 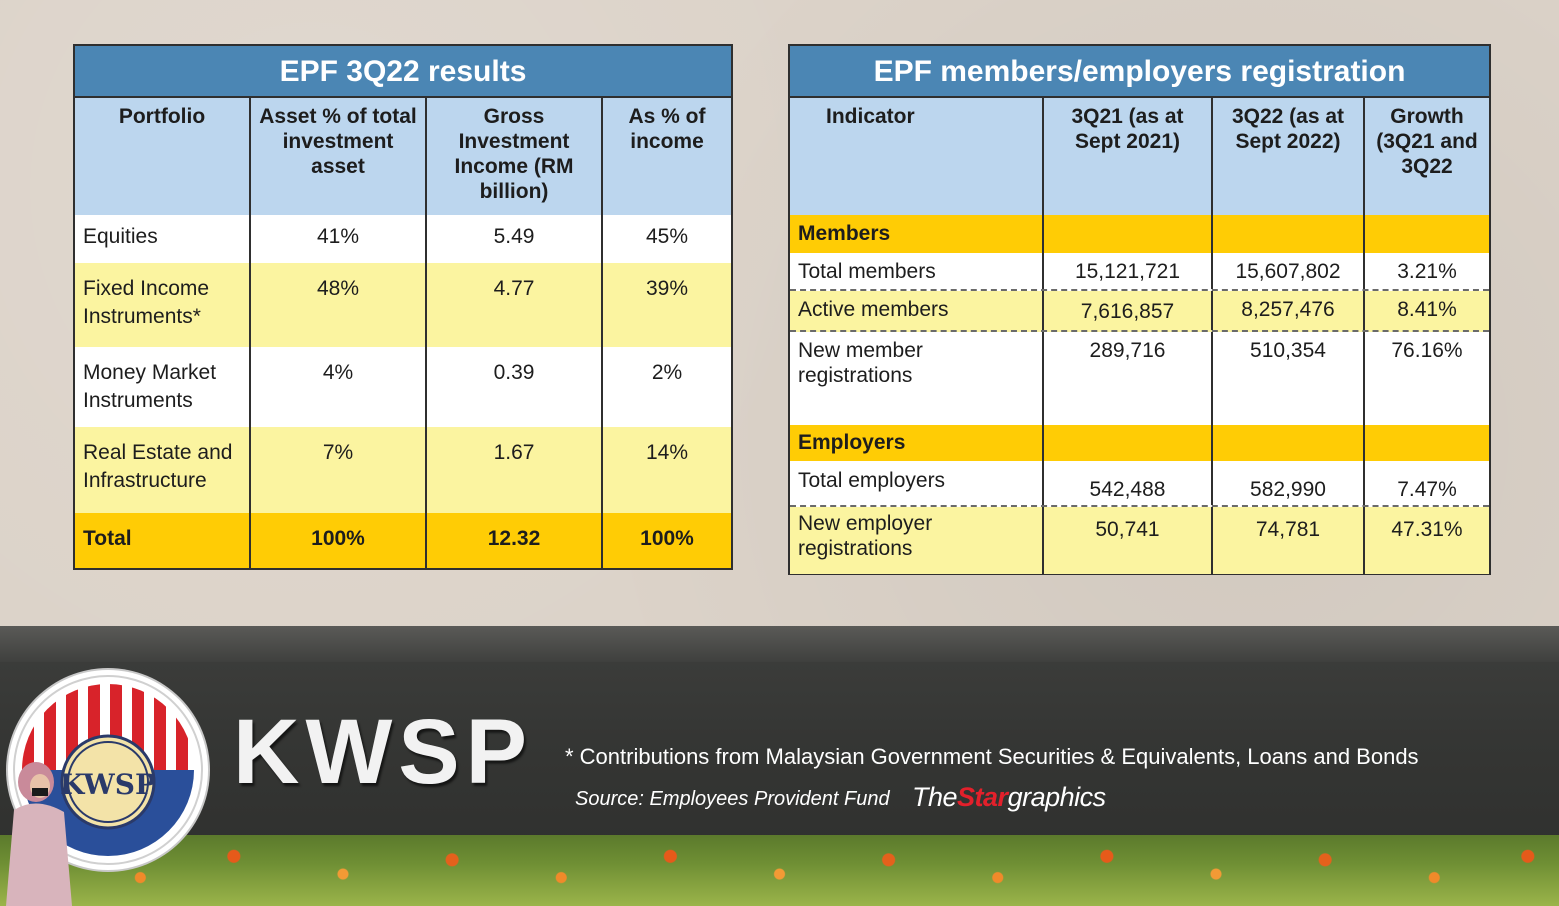 What do you see at coordinates (779, 644) in the screenshot?
I see `sign-wall-top-band` at bounding box center [779, 644].